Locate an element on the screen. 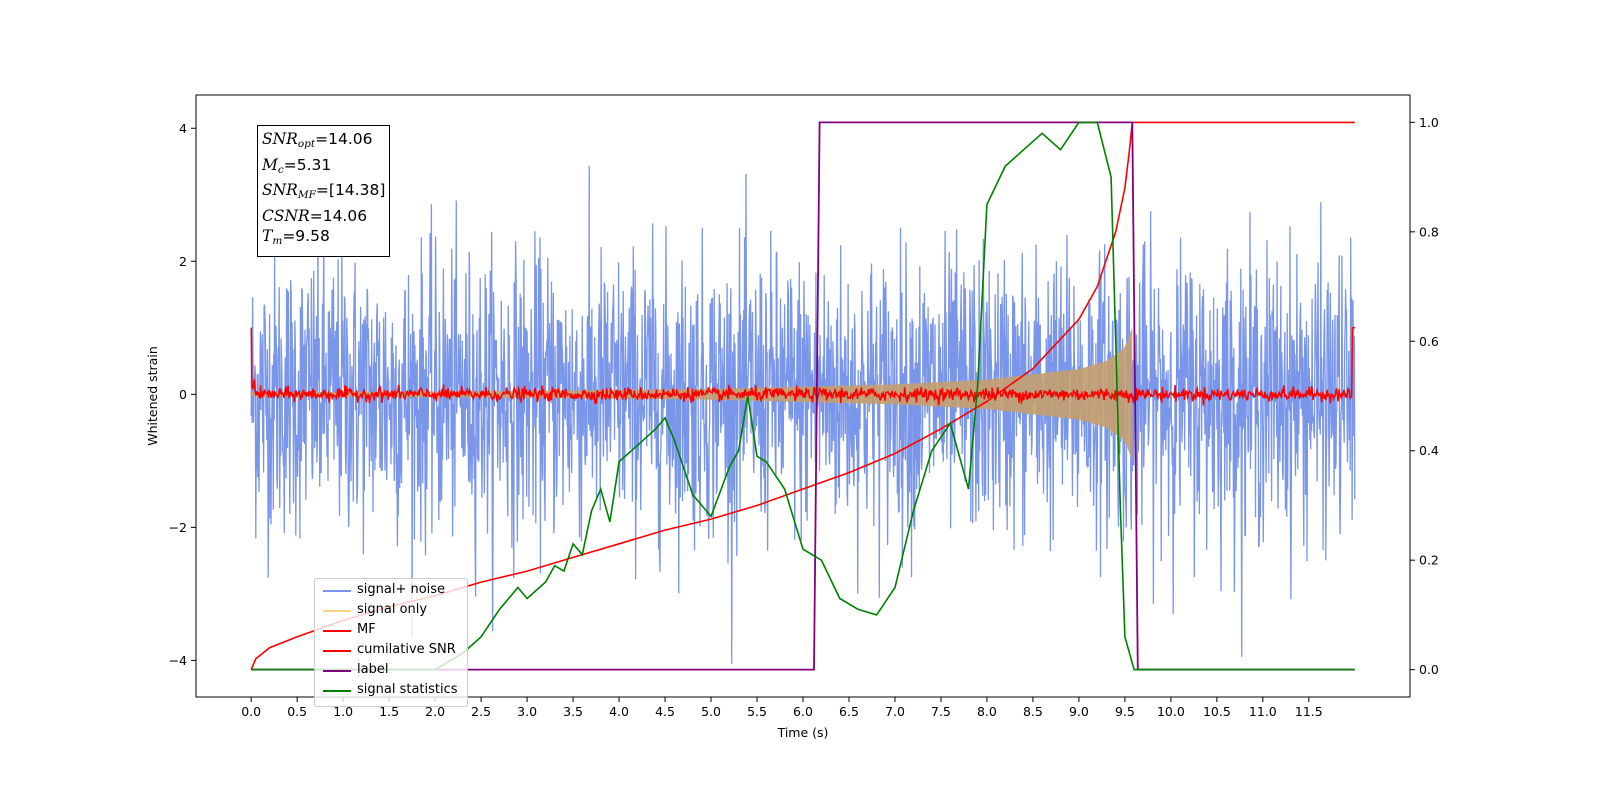  x-tick-label: 7.0 is located at coordinates (895, 711).